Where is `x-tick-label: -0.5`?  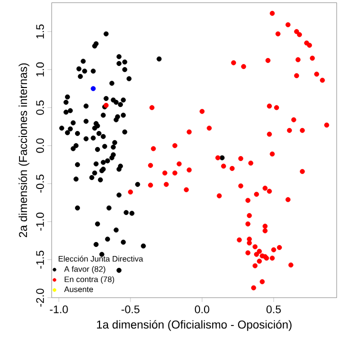 x-tick-label: -0.5 is located at coordinates (131, 309).